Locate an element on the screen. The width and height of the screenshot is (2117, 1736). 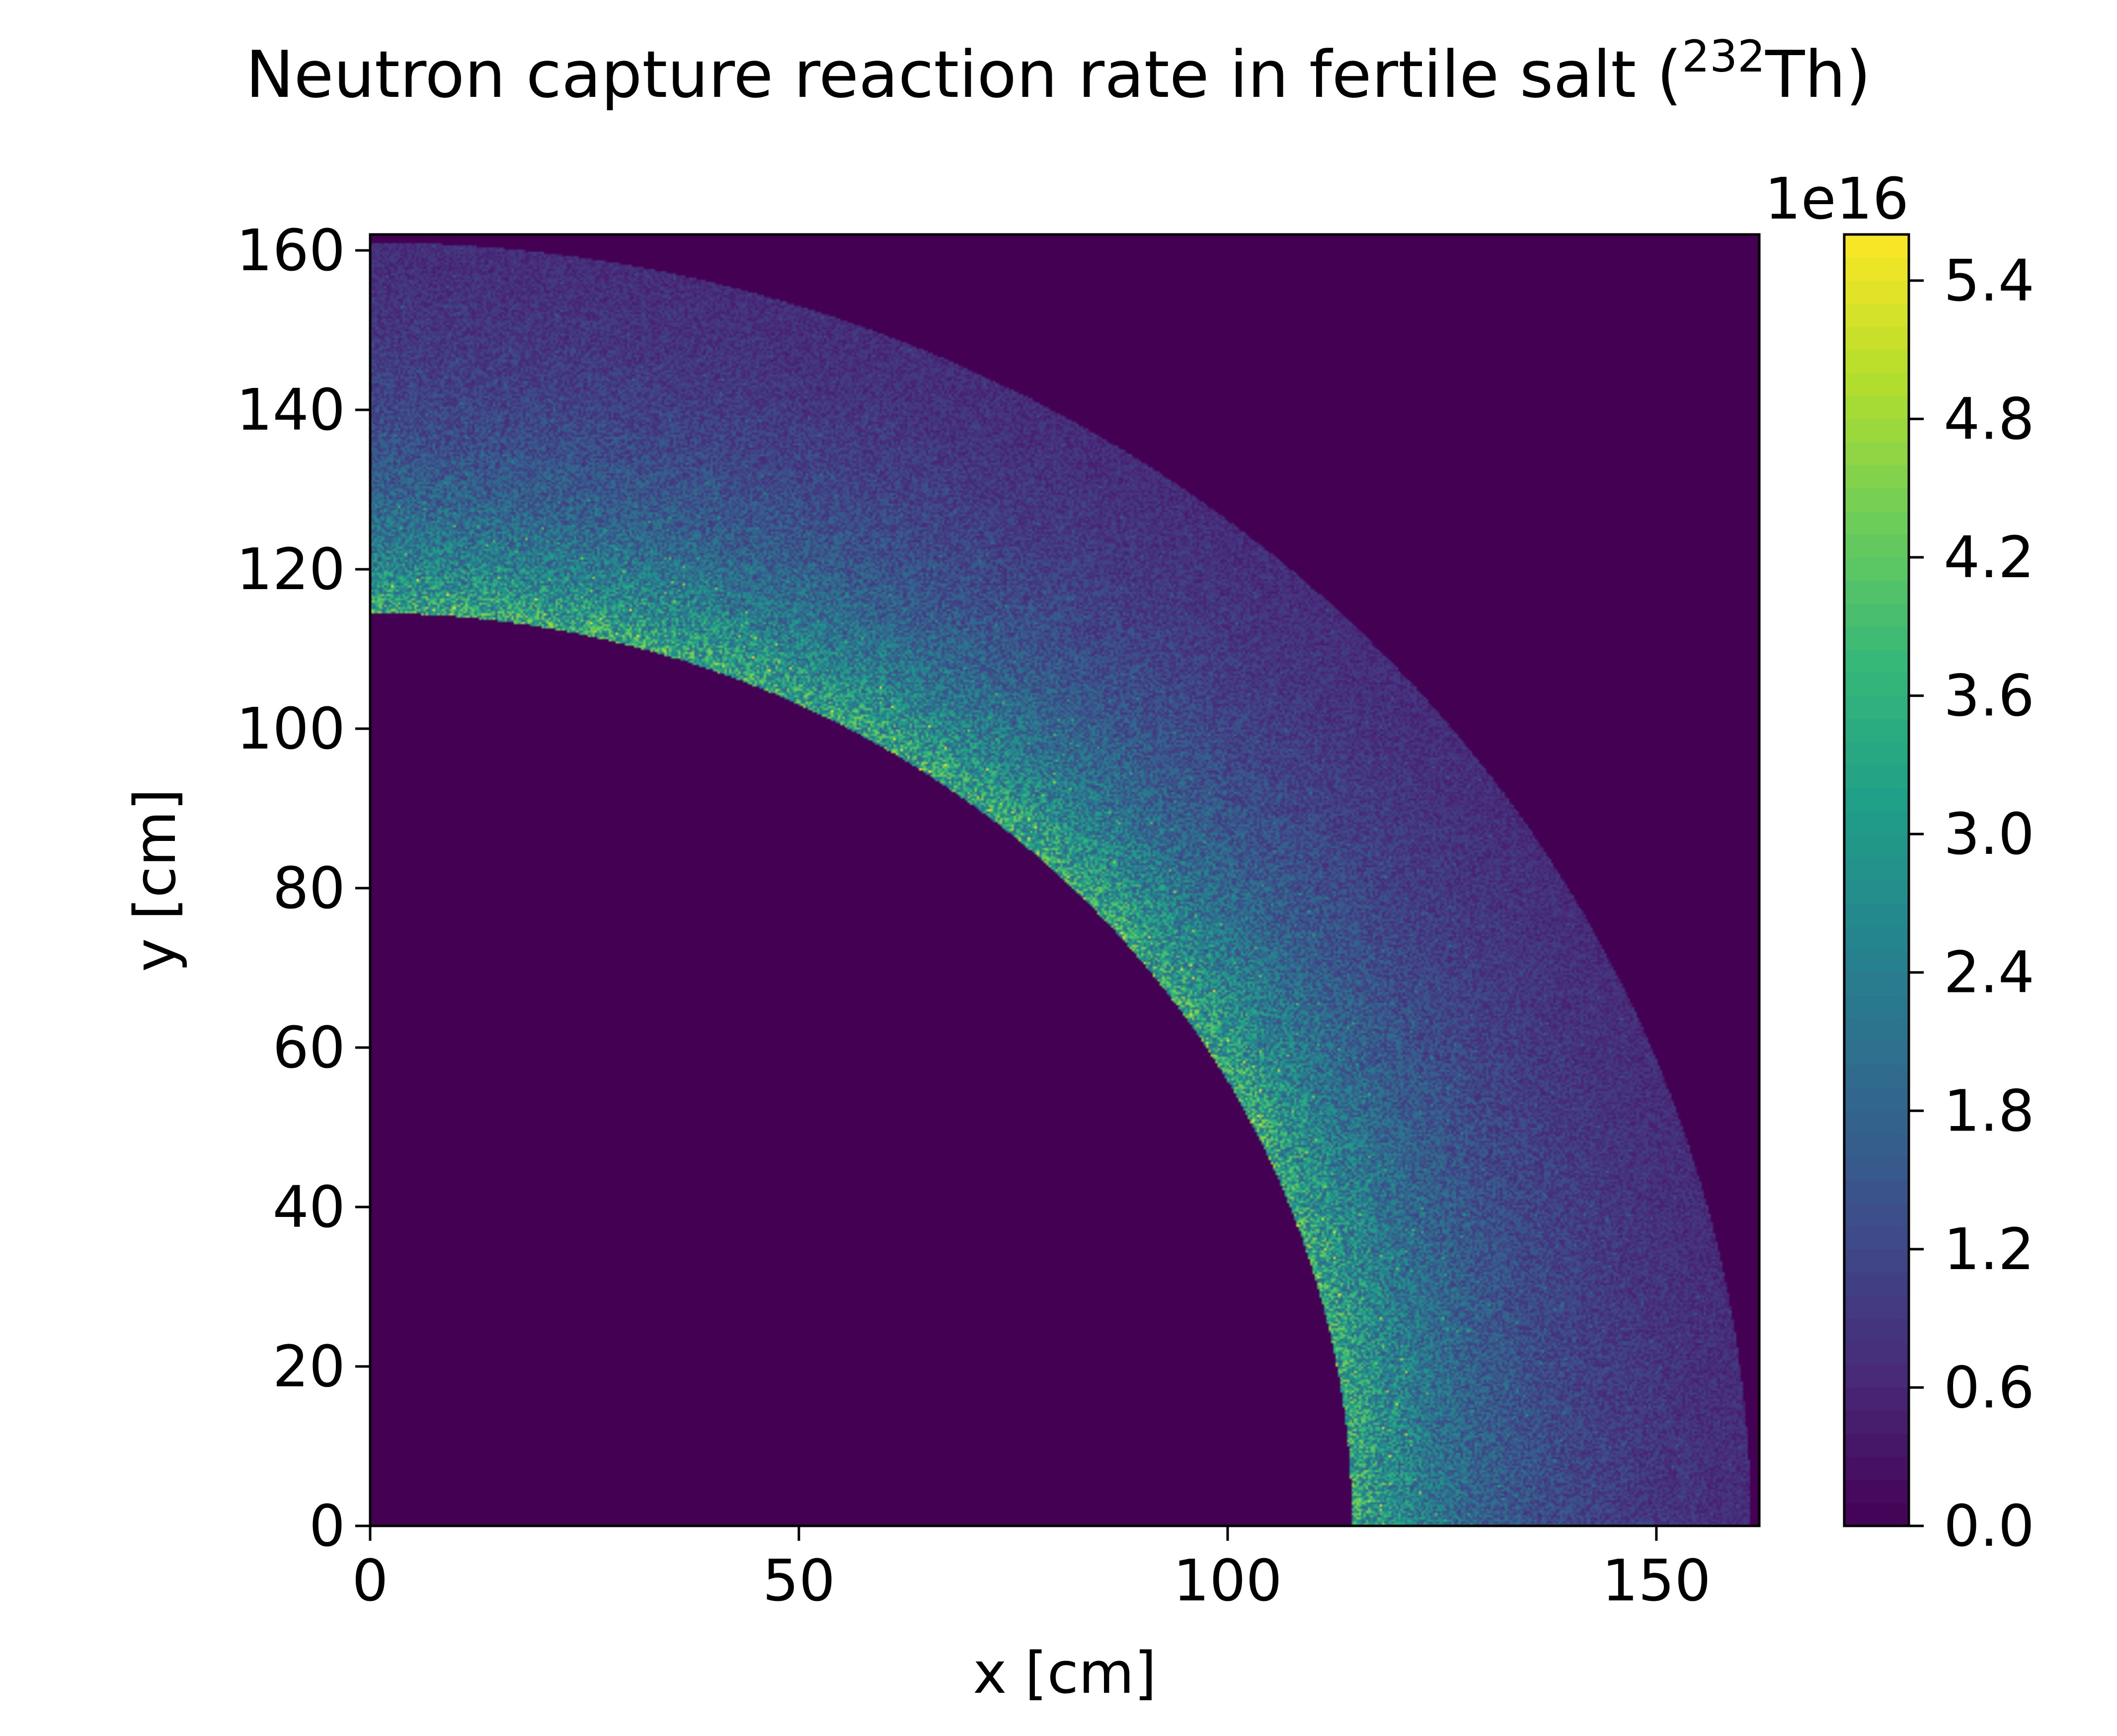
chart-title-superscript: 232 is located at coordinates (1723, 56).